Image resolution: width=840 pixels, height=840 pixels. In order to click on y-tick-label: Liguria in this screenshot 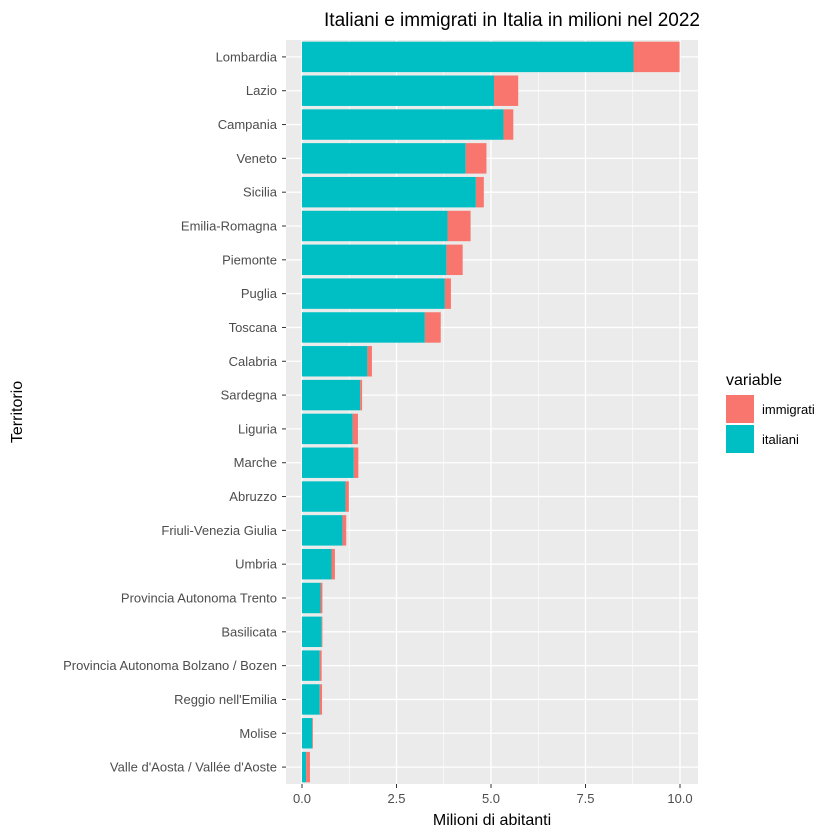, I will do `click(258, 428)`.